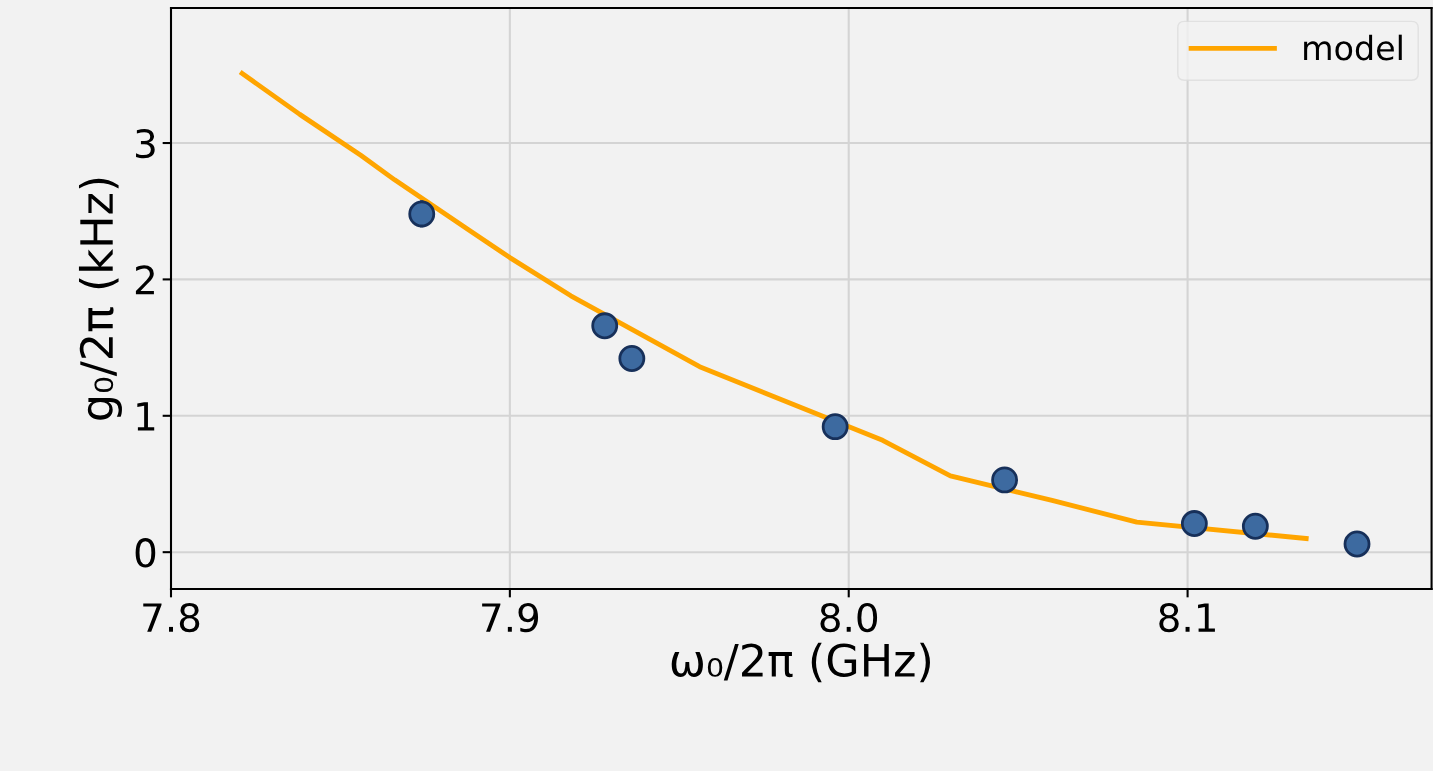 The width and height of the screenshot is (1433, 771). Describe the element at coordinates (171, 617) in the screenshot. I see `x-tick-label: 7.8` at that location.